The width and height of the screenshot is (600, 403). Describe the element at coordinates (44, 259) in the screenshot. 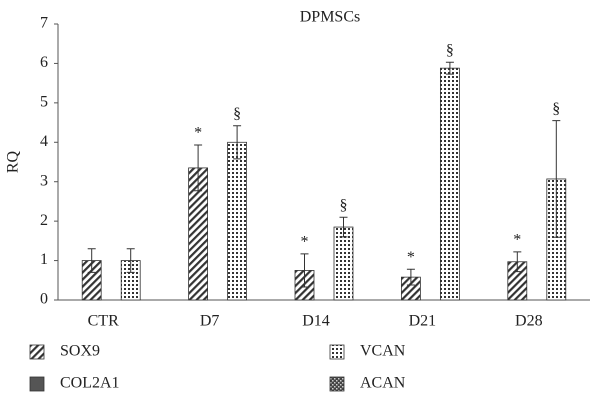

I see `y-tick-label: 1` at that location.